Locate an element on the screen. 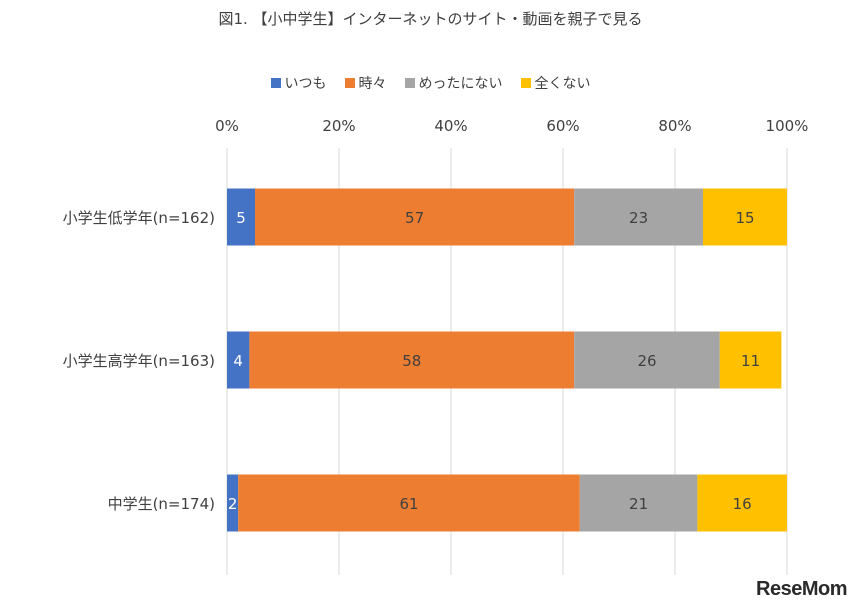 Image resolution: width=861 pixels, height=607 pixels. data-label: 58 is located at coordinates (411, 361).